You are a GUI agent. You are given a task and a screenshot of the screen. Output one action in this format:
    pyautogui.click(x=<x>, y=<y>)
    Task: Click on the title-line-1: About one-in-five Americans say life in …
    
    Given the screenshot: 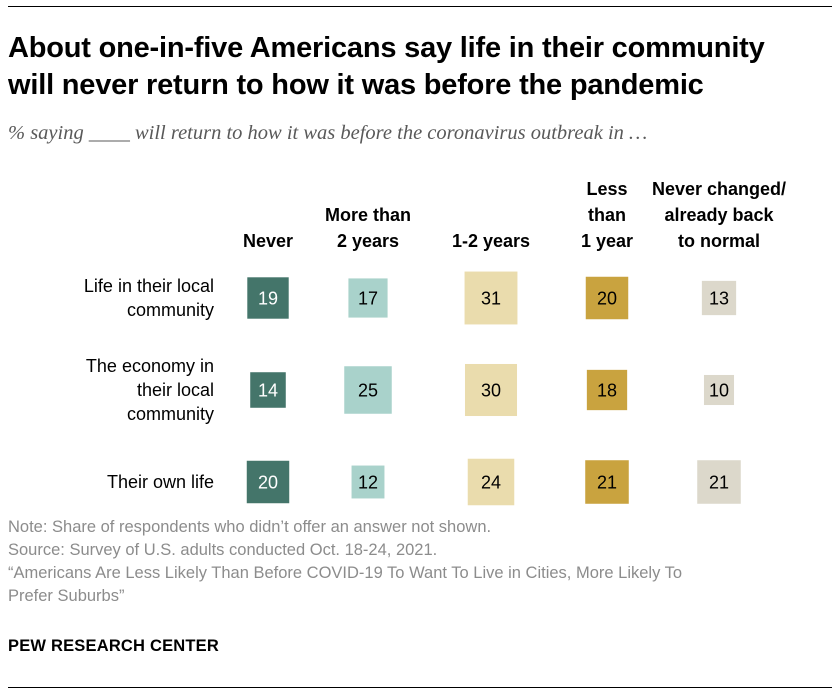 What is the action you would take?
    pyautogui.click(x=386, y=48)
    